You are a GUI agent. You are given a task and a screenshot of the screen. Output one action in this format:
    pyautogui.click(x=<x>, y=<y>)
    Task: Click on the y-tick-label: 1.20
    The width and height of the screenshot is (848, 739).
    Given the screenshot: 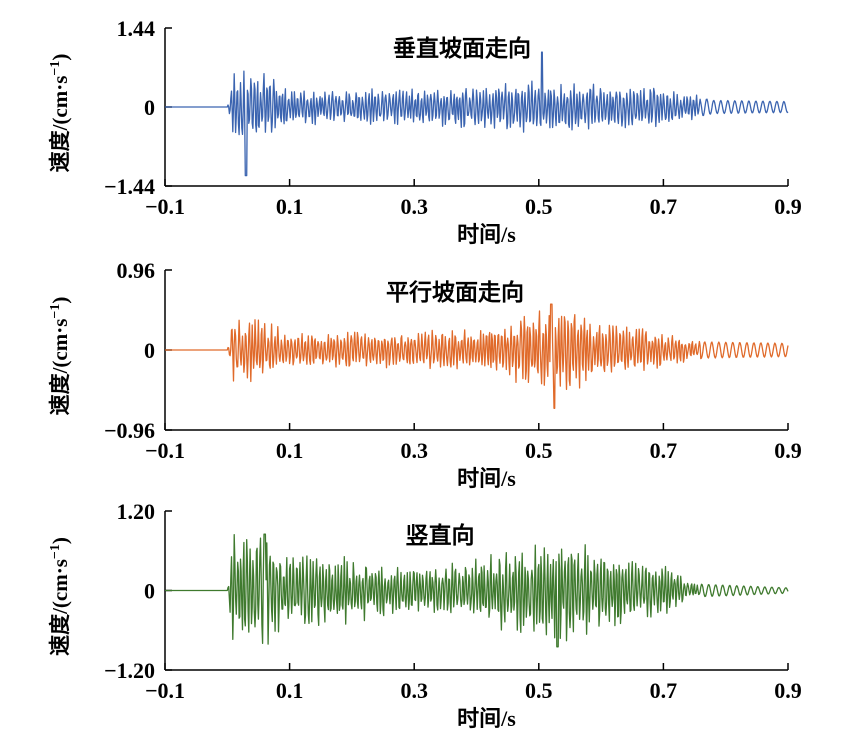 What is the action you would take?
    pyautogui.click(x=136, y=511)
    